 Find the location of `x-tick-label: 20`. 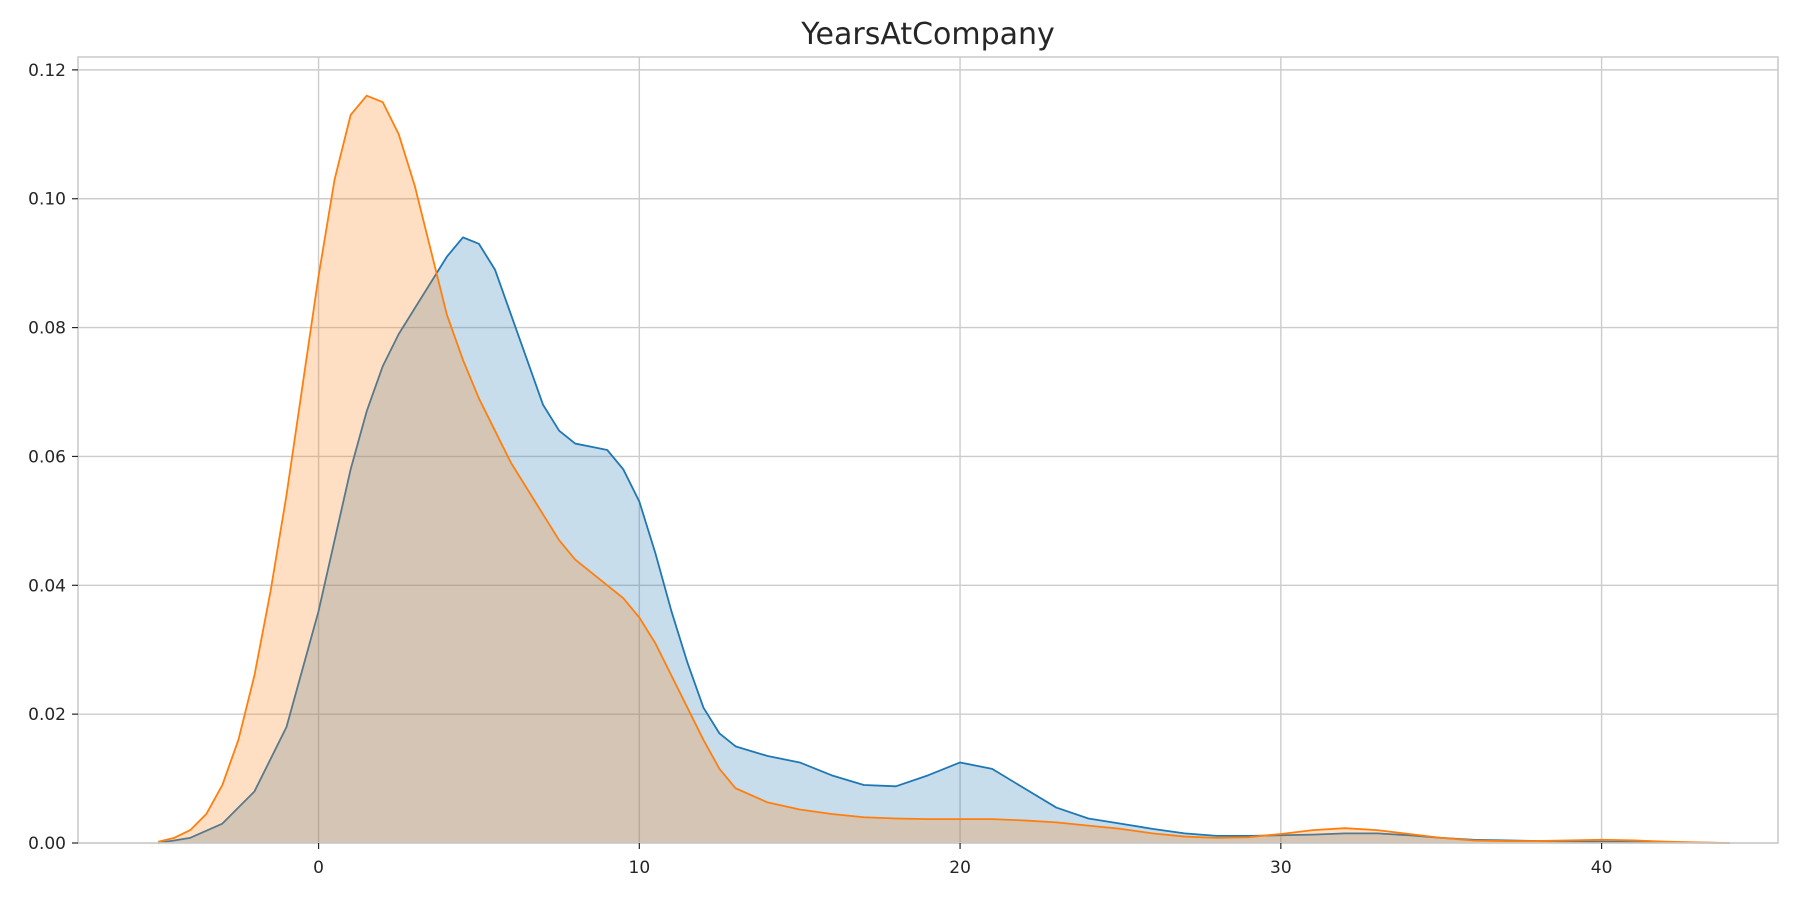

x-tick-label: 20 is located at coordinates (960, 868).